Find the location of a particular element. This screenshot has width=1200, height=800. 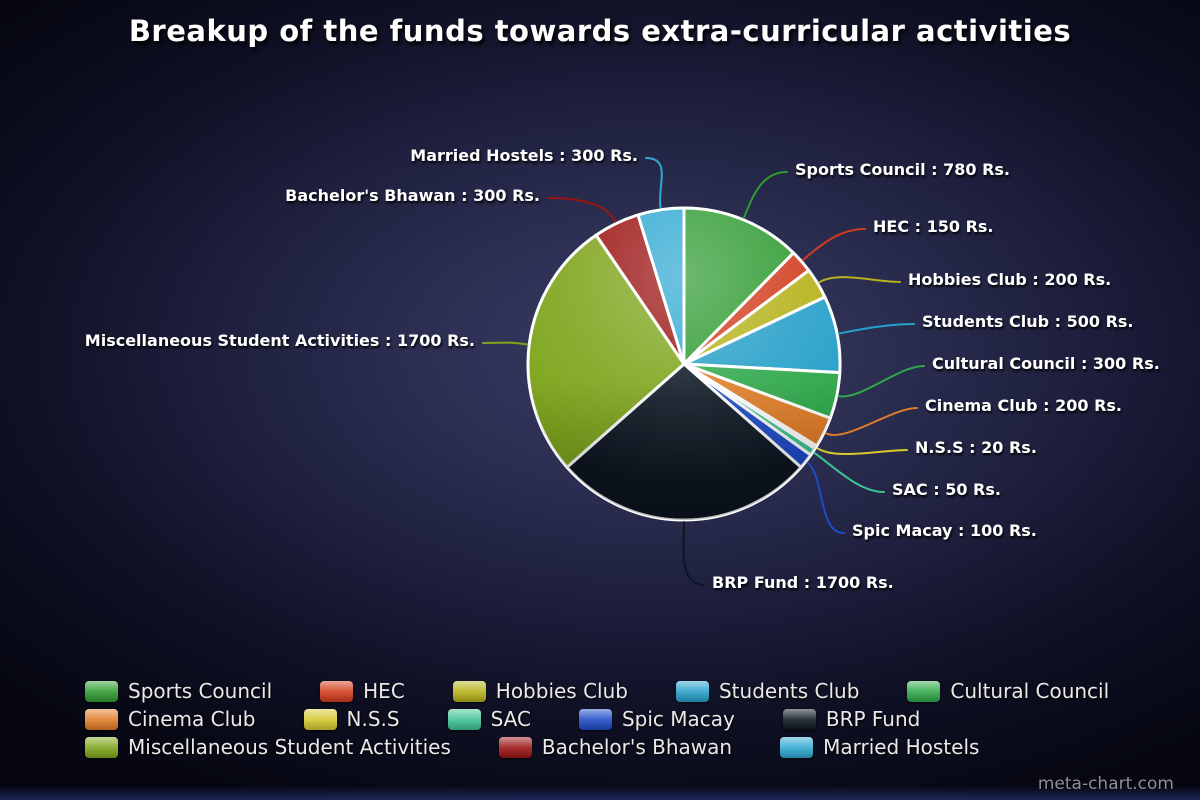

legend-item: Married Hostels is located at coordinates (879, 747).